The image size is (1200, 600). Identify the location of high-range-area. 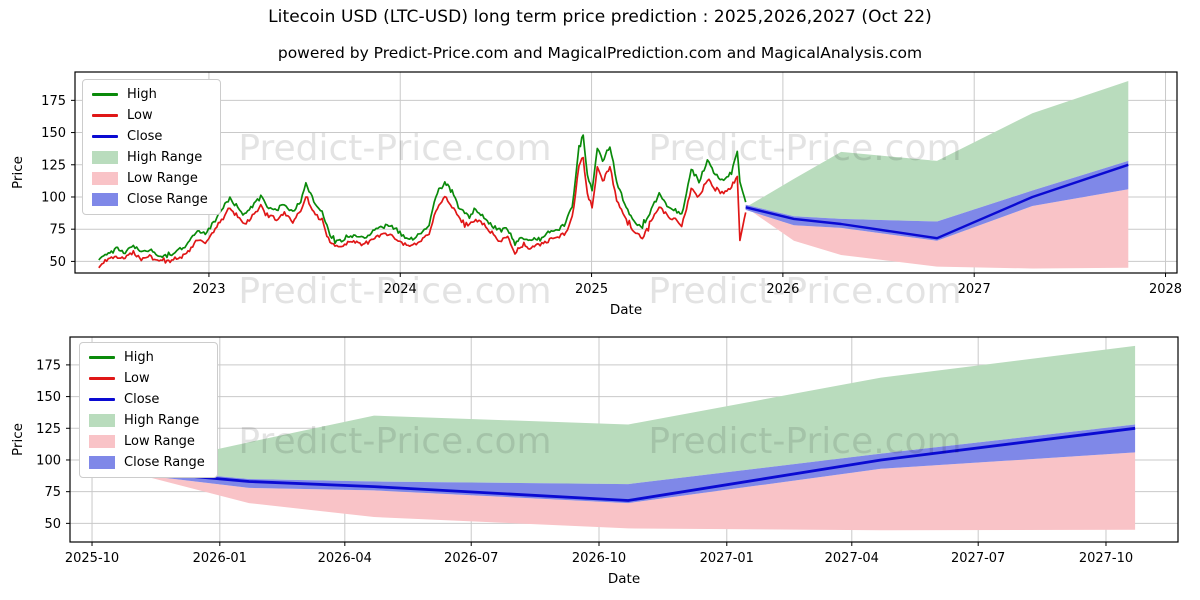
(937, 151).